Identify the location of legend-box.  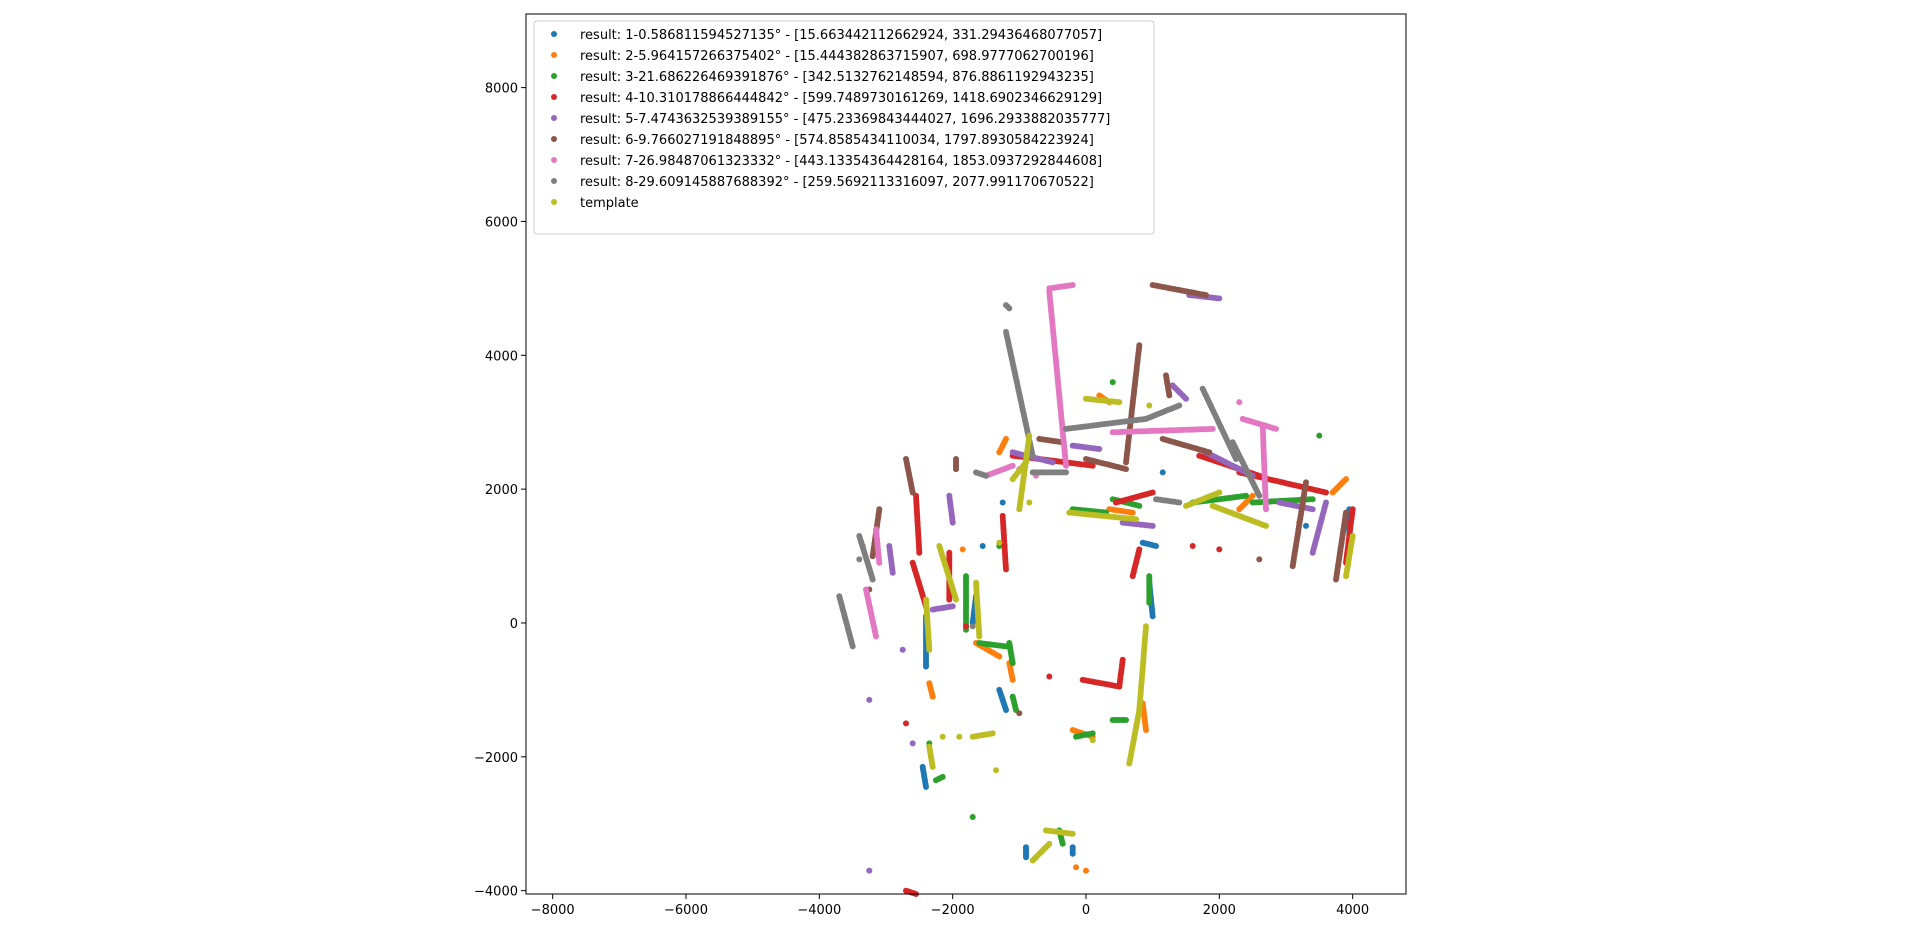
(844, 127).